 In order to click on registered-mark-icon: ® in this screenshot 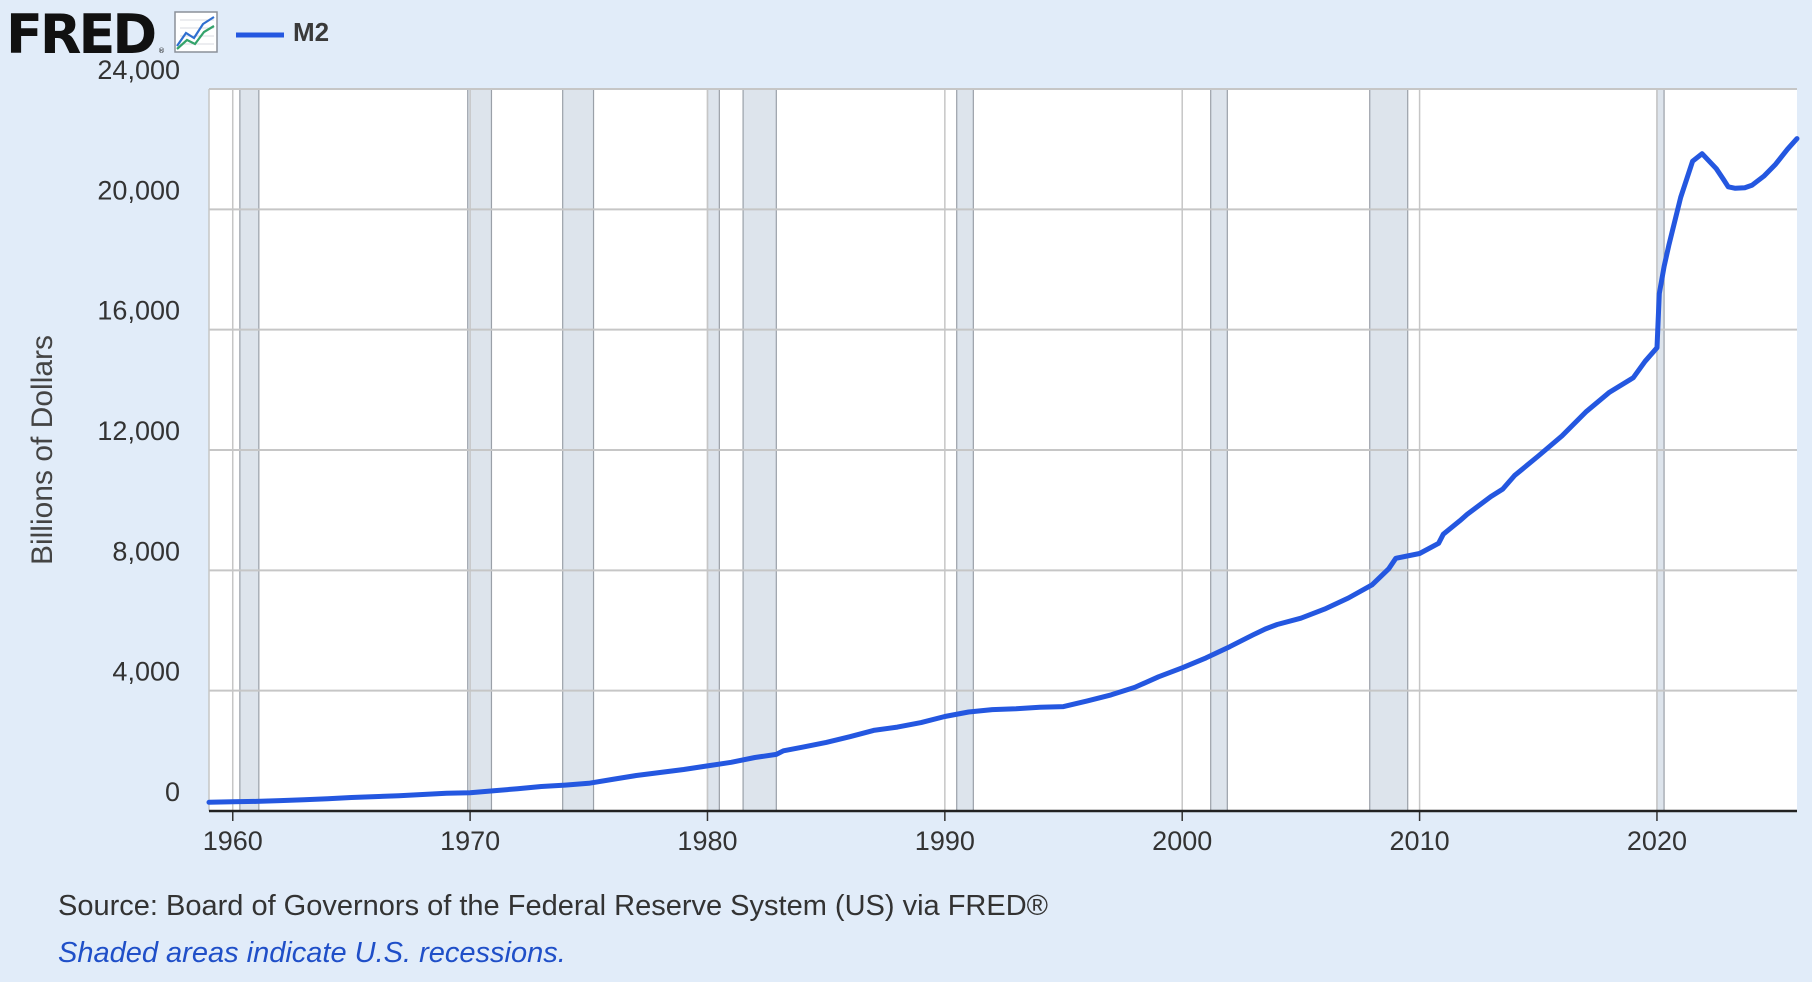, I will do `click(161, 51)`.